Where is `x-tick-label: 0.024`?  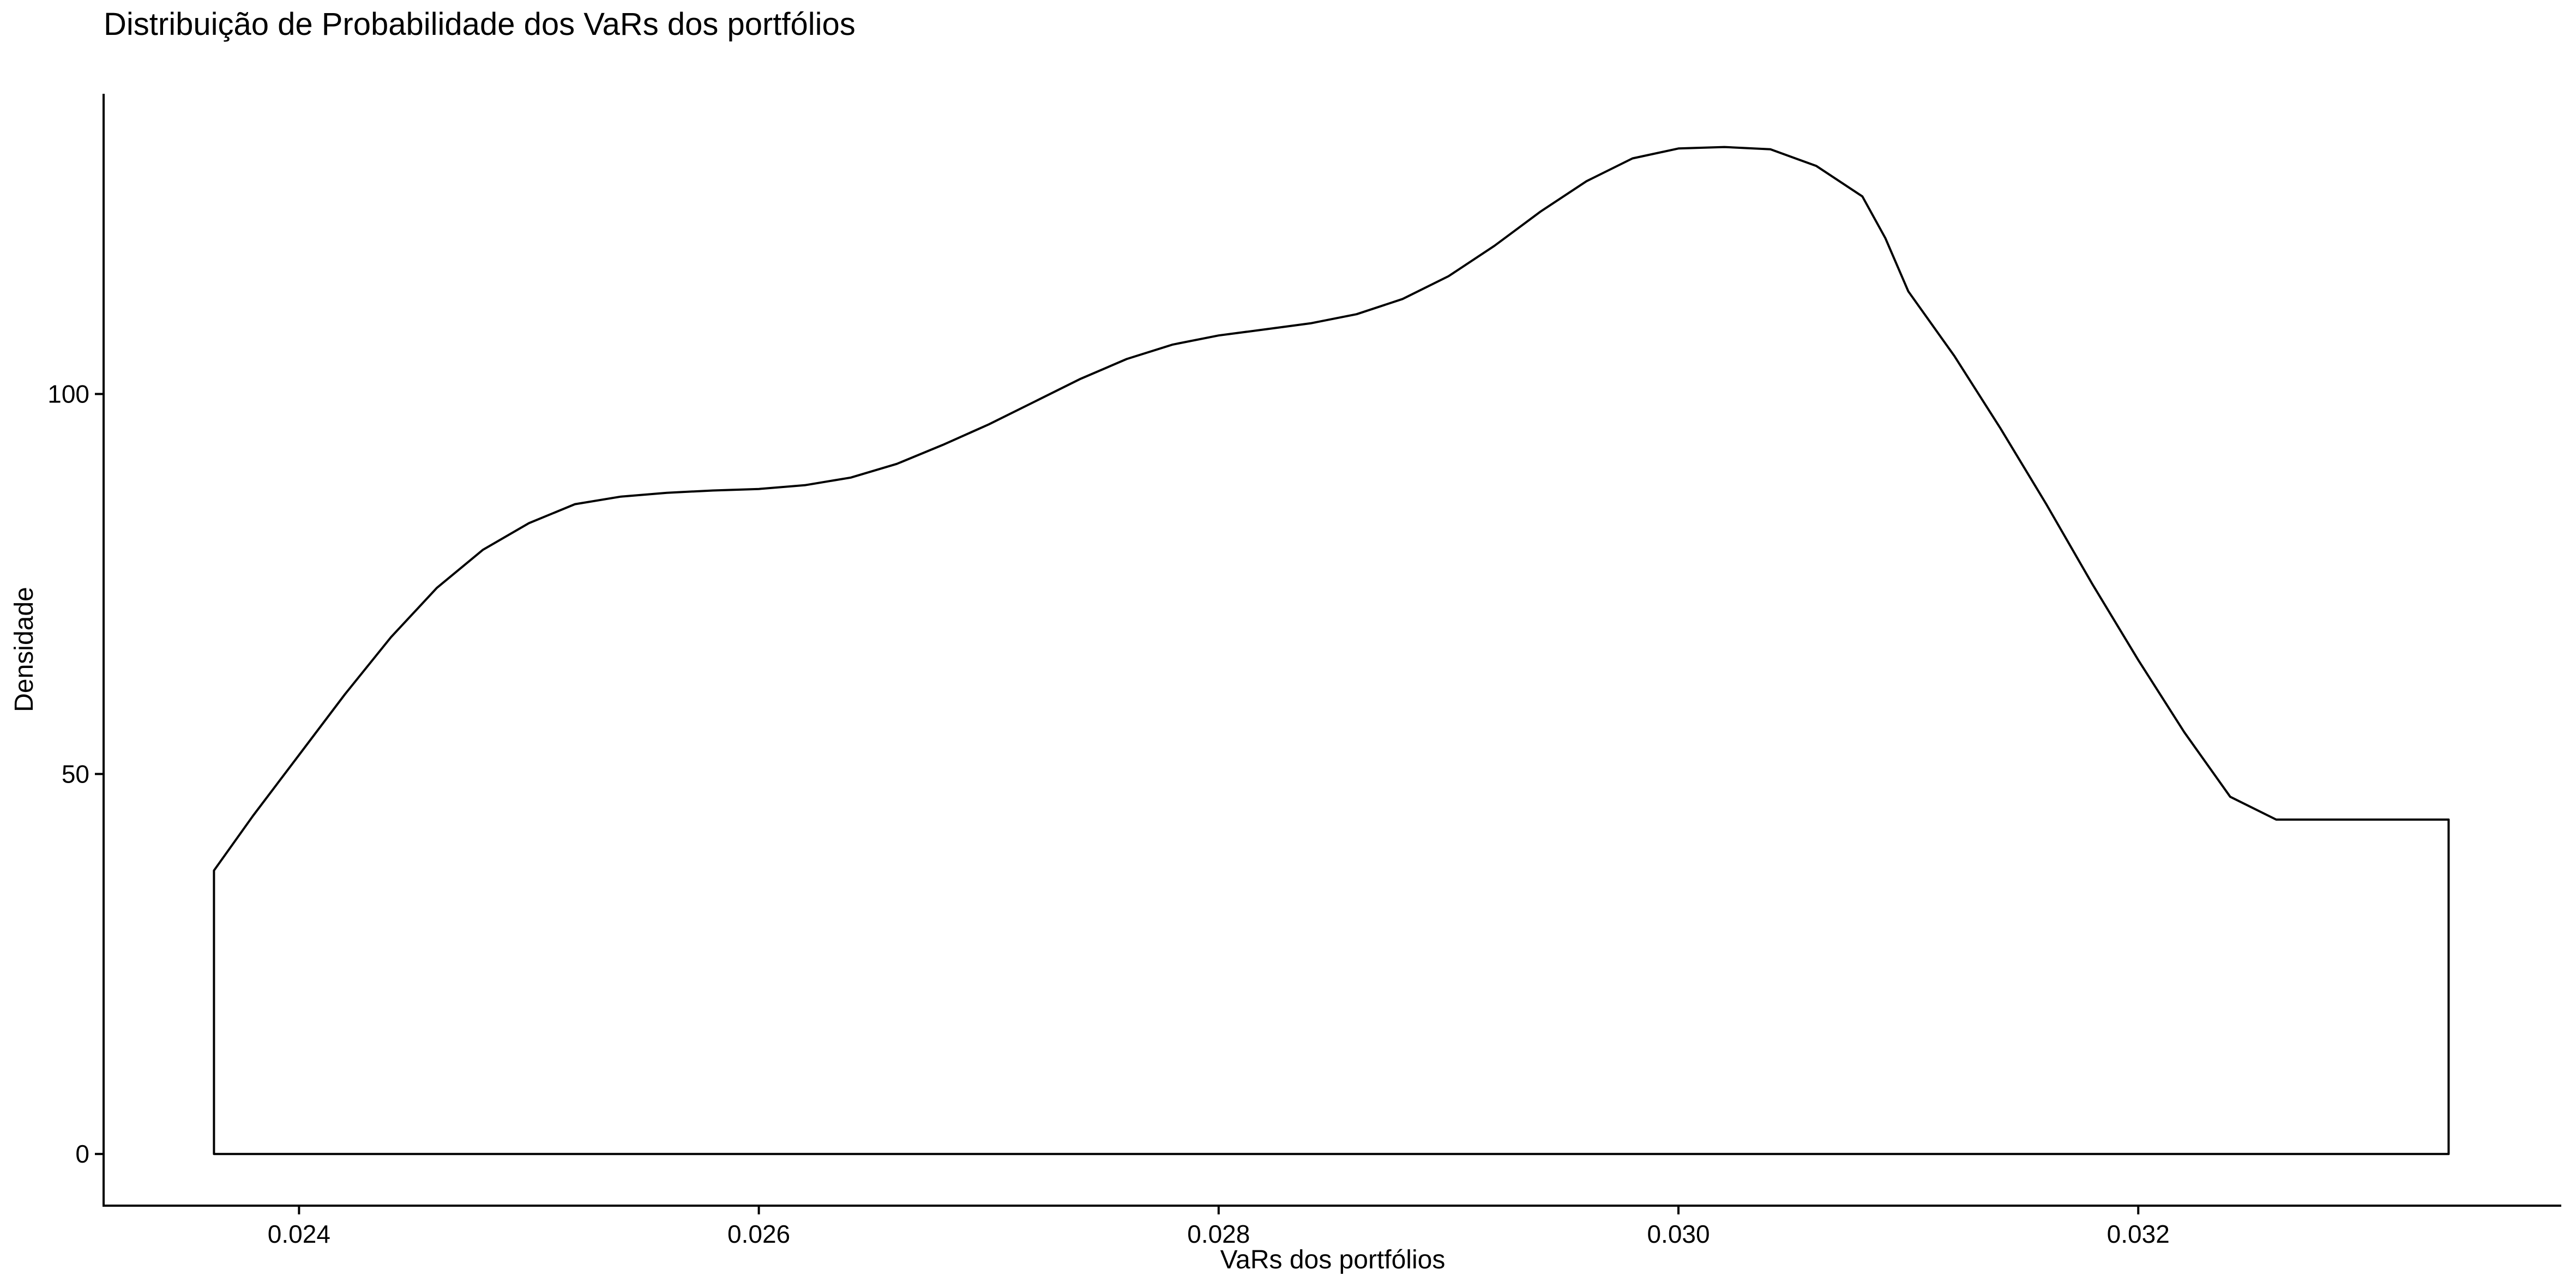
x-tick-label: 0.024 is located at coordinates (299, 1234).